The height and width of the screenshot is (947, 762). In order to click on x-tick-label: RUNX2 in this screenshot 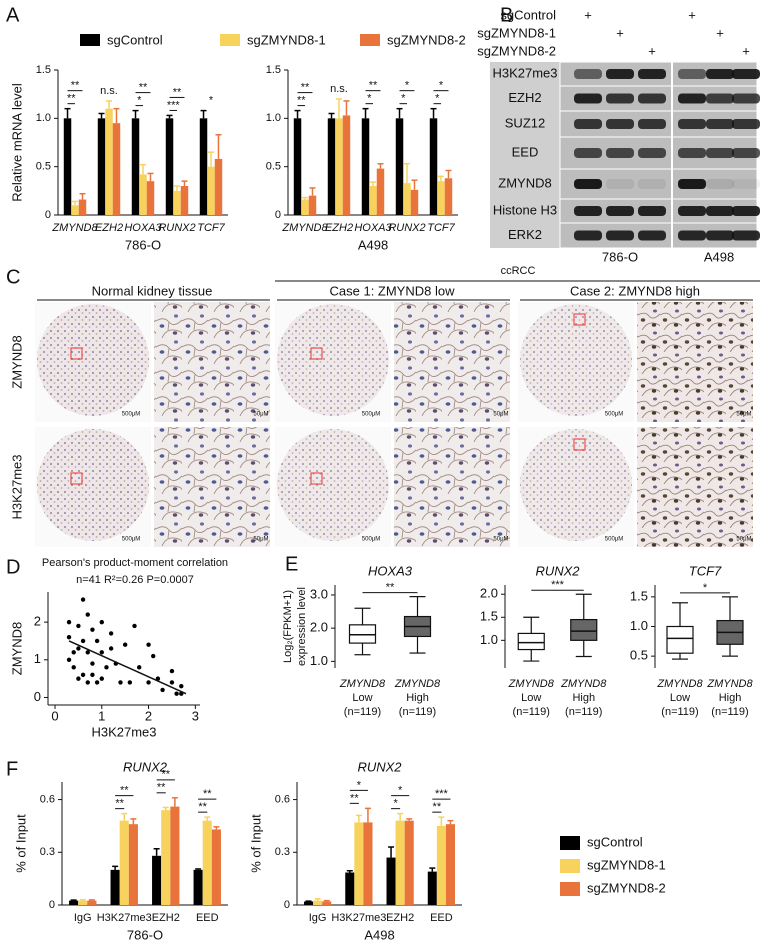, I will do `click(176, 228)`.